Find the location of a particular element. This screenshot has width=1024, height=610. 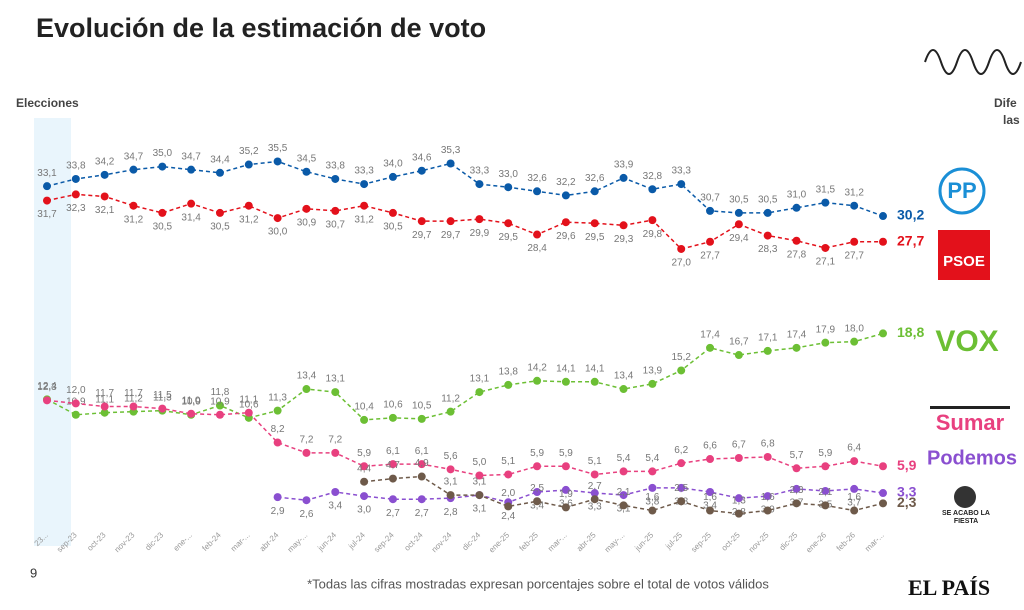

data-label: 29,5 is located at coordinates (595, 237).